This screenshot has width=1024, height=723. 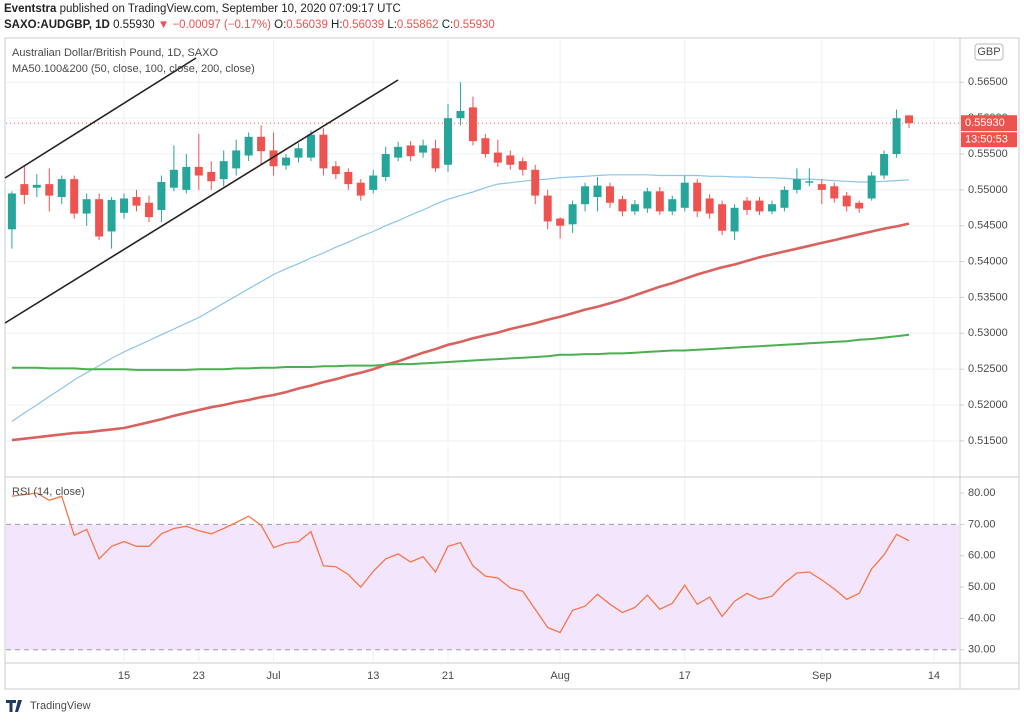 I want to click on y-tick-label: 0.56500, so click(x=988, y=82).